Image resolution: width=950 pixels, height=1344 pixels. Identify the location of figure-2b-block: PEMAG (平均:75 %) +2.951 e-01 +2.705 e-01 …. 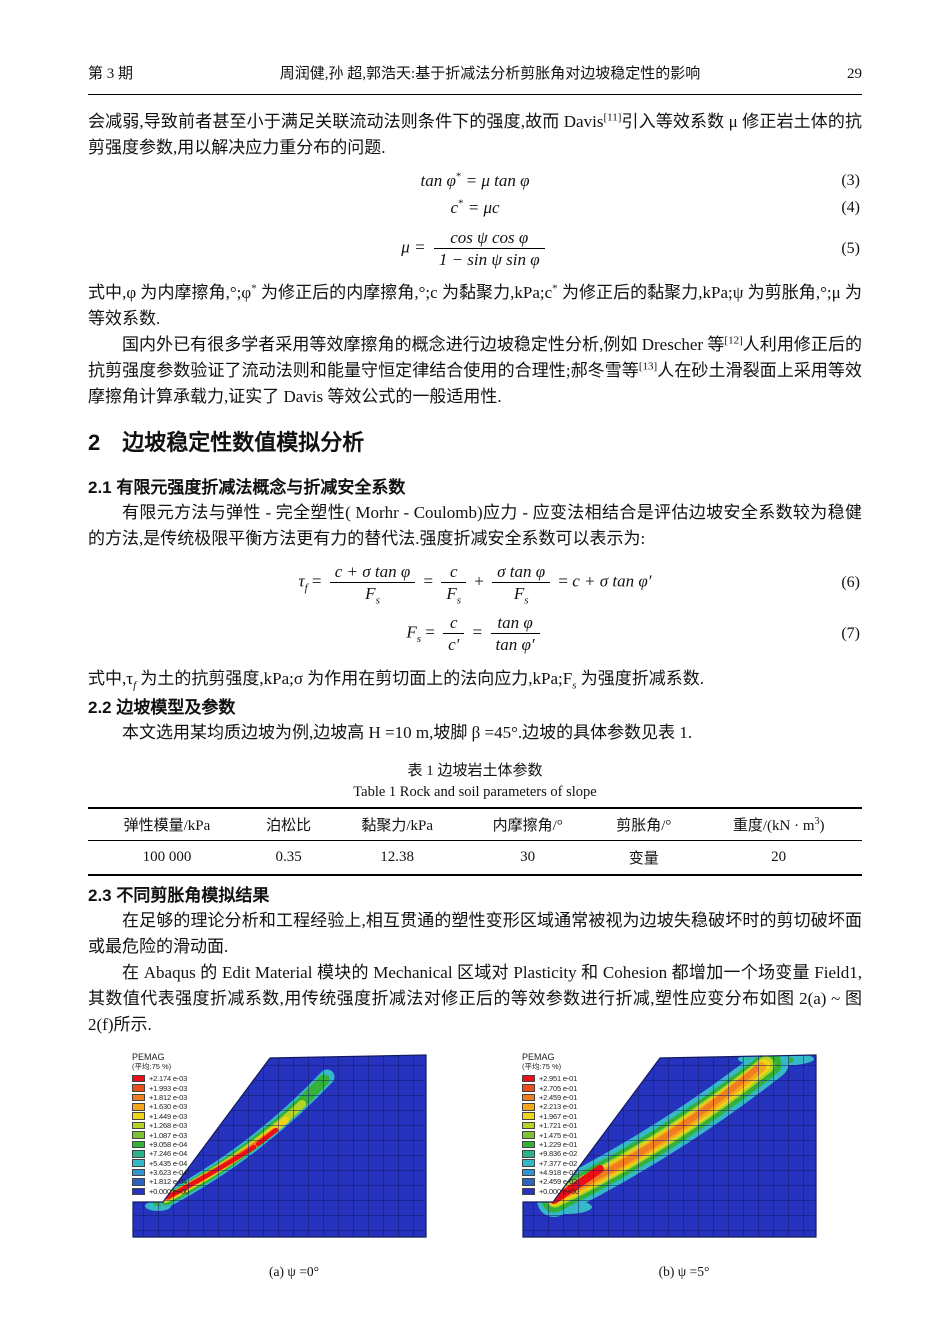
(684, 1165).